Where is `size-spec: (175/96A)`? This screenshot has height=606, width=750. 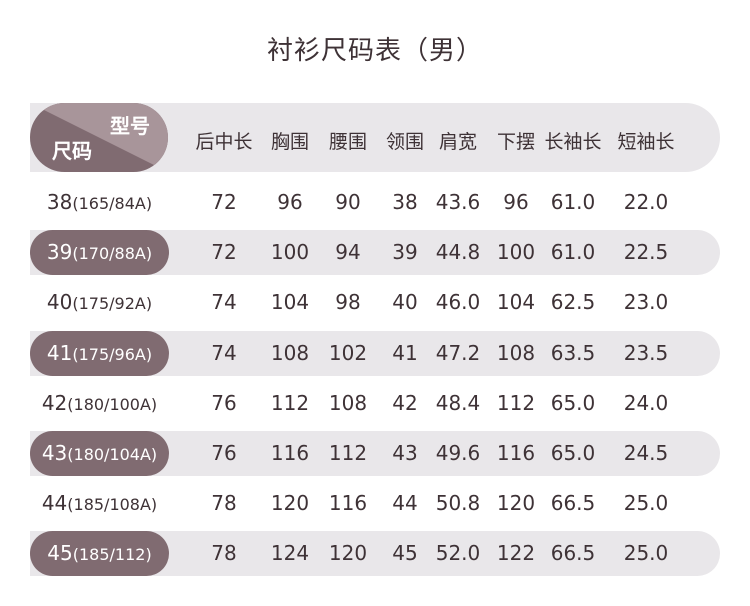
size-spec: (175/96A) is located at coordinates (112, 354).